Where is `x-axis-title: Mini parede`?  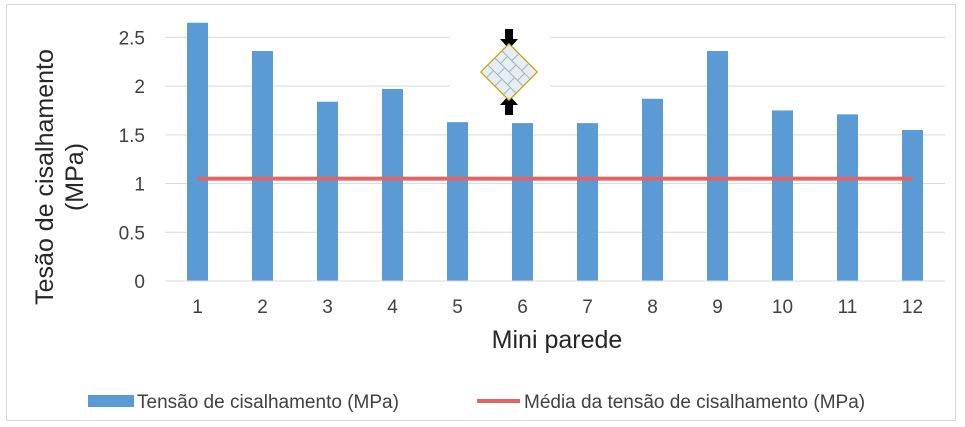
x-axis-title: Mini parede is located at coordinates (557, 340).